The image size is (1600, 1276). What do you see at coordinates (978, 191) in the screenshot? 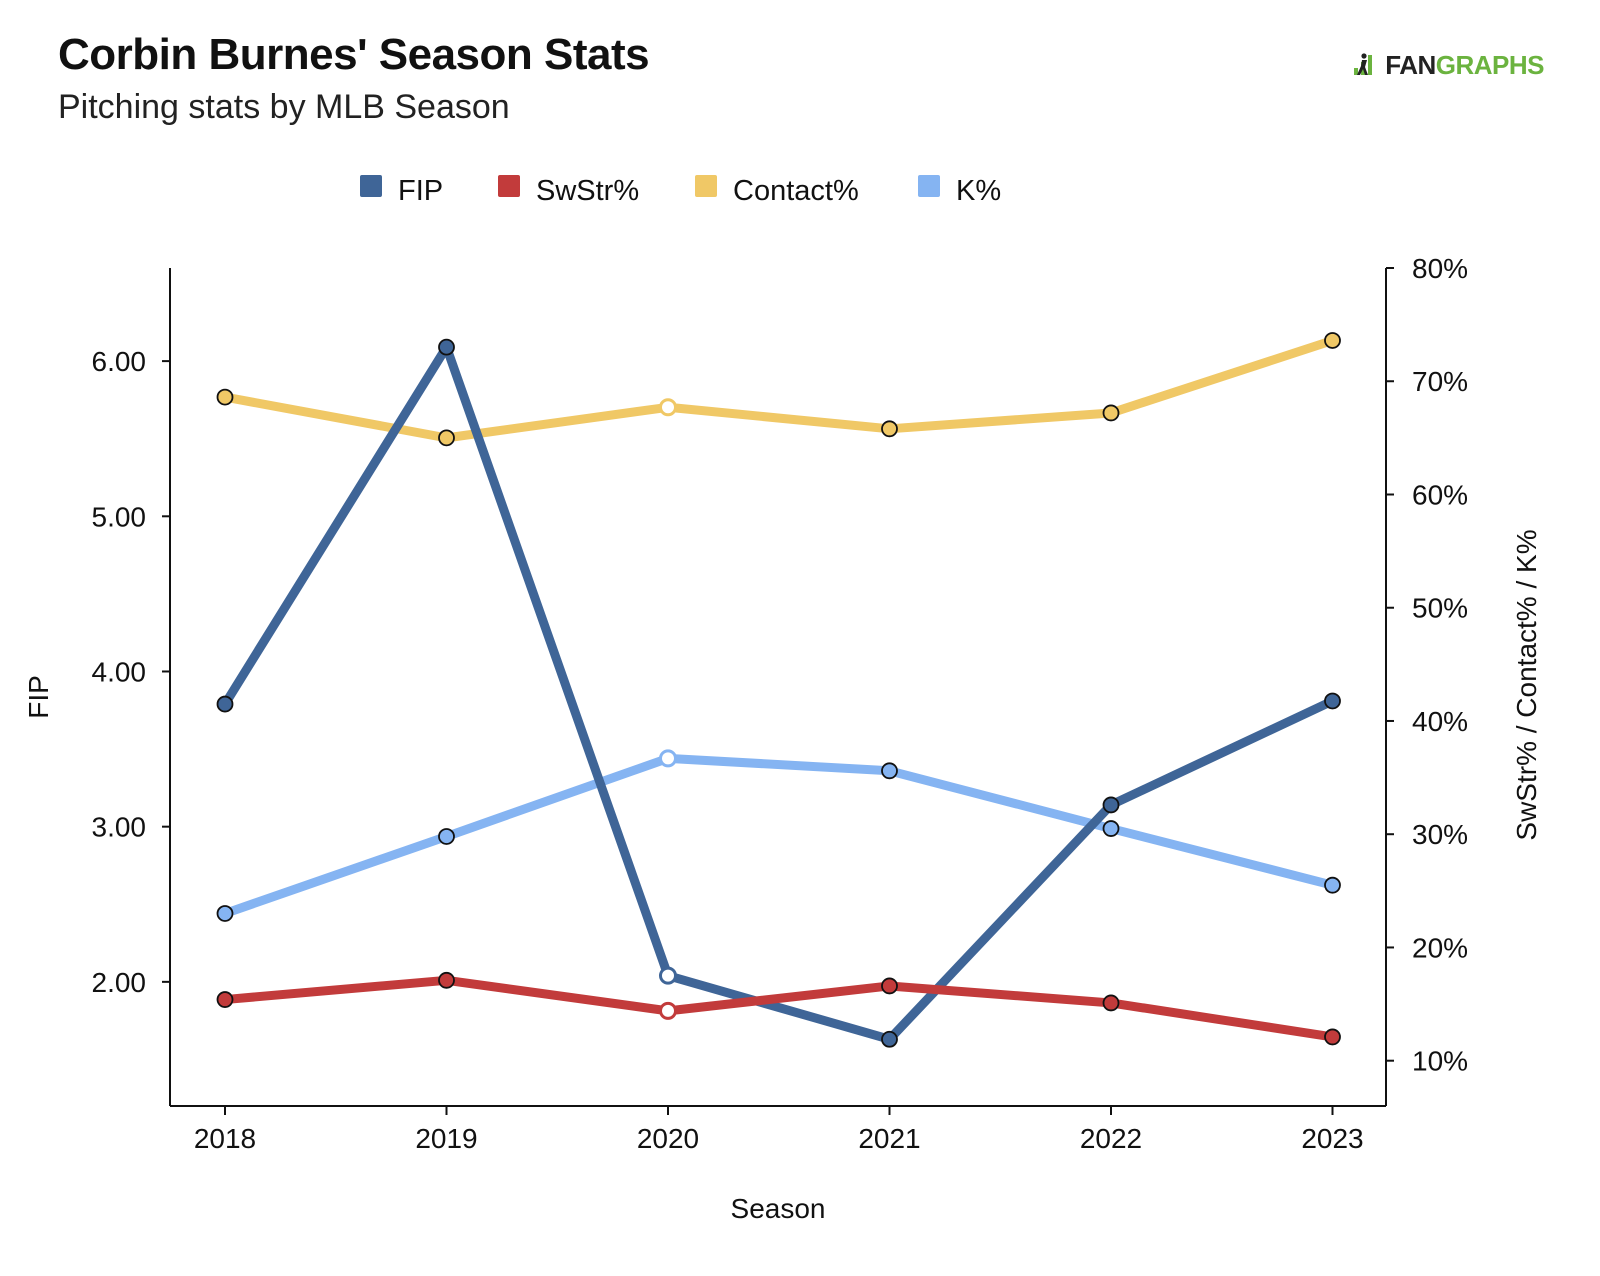
I see `legend-label-k-pct: K%` at bounding box center [978, 191].